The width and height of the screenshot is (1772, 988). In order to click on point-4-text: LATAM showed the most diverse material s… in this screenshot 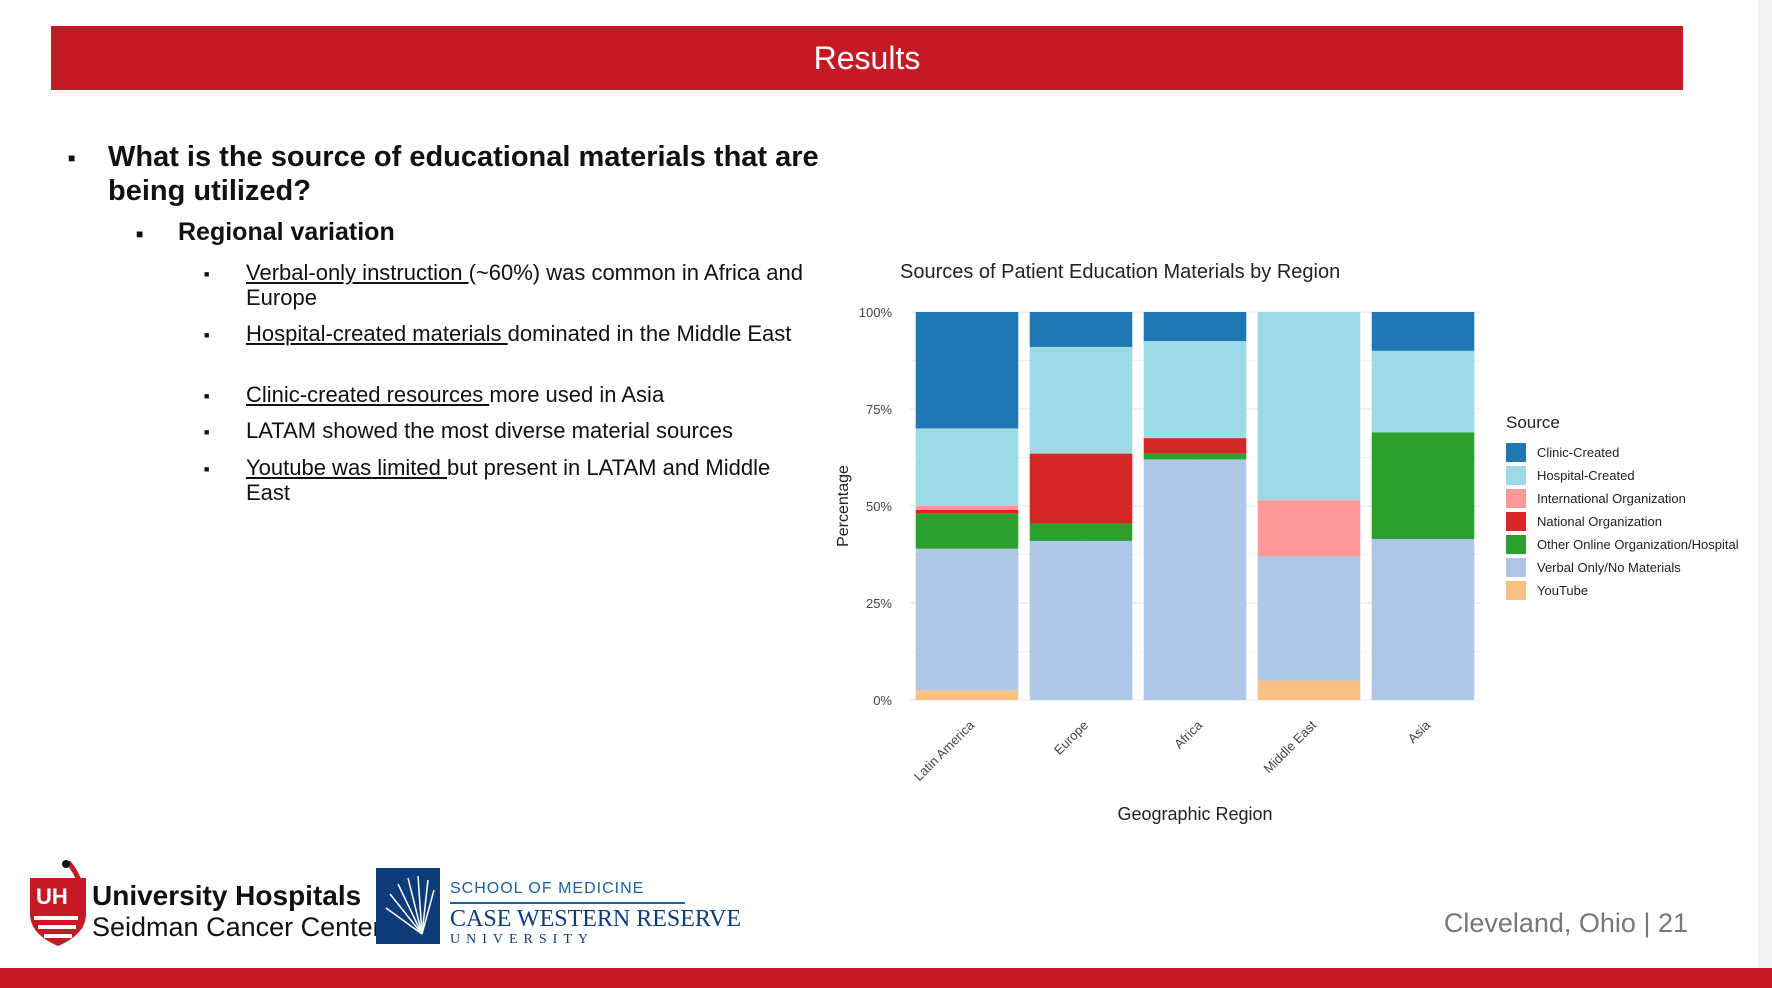, I will do `click(490, 430)`.